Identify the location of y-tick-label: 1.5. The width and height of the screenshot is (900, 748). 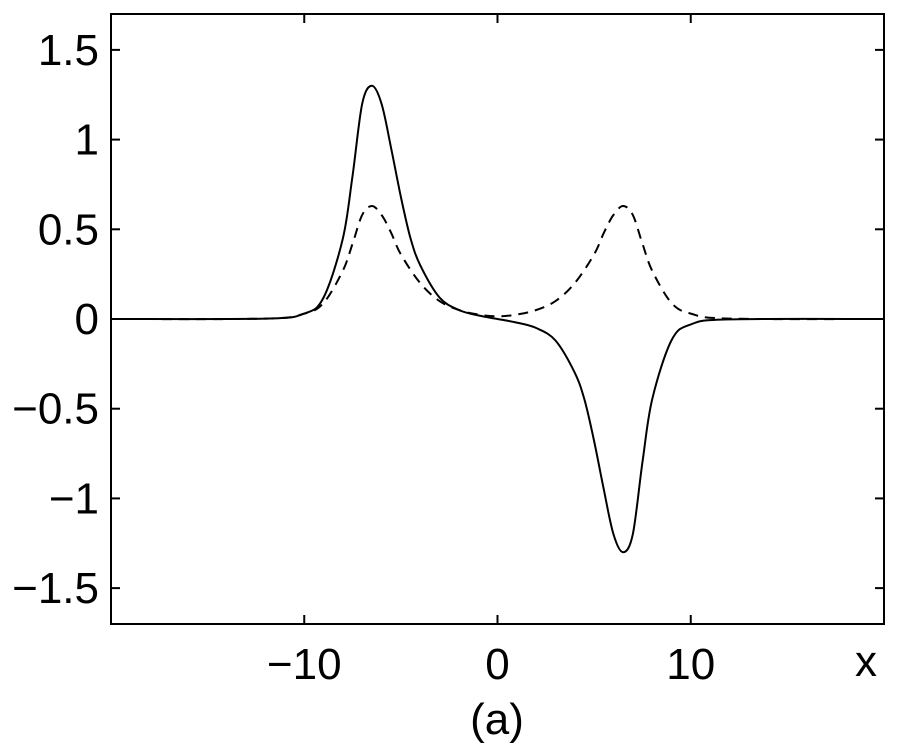
(68, 50).